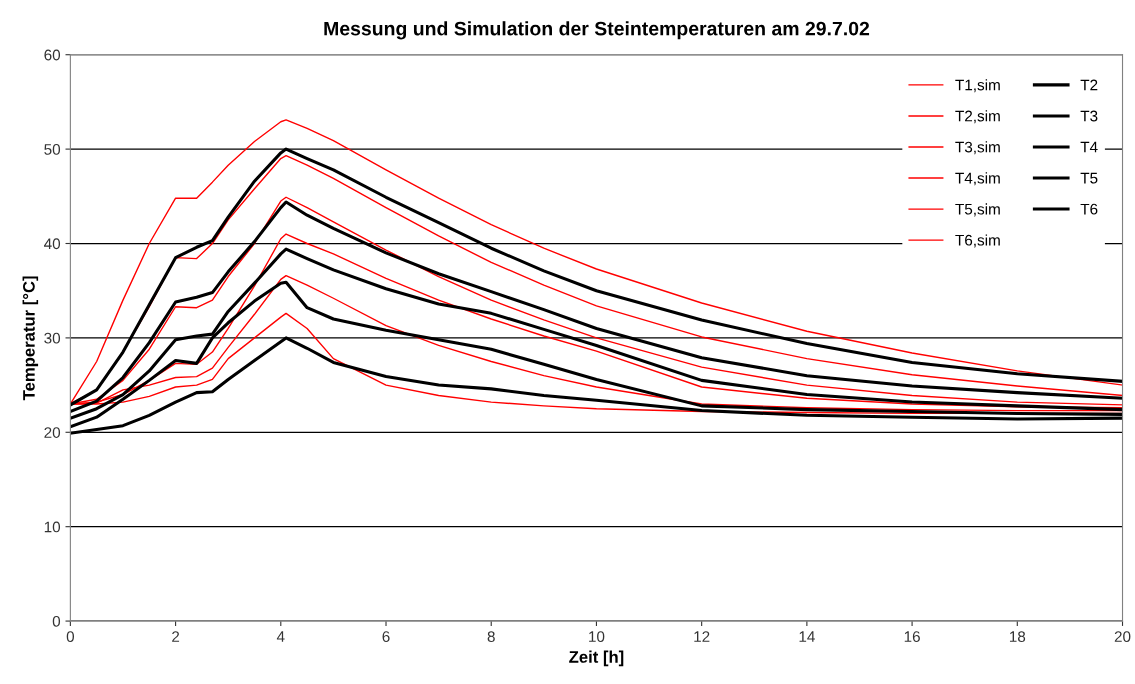 The width and height of the screenshot is (1135, 684). I want to click on x-tick-label: 20, so click(1122, 637).